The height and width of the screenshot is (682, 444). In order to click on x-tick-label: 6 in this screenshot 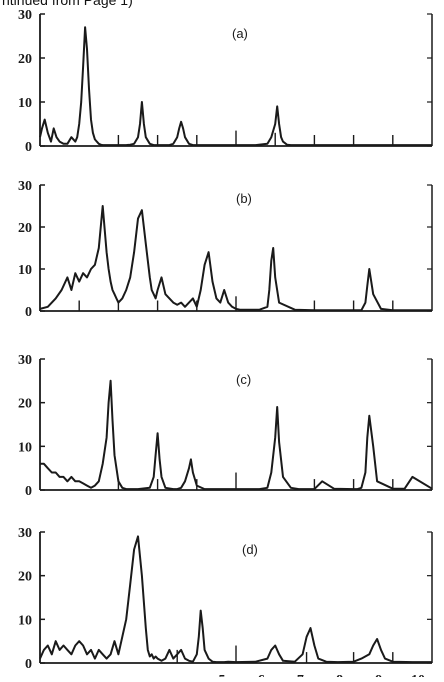, I will do `click(261, 675)`.